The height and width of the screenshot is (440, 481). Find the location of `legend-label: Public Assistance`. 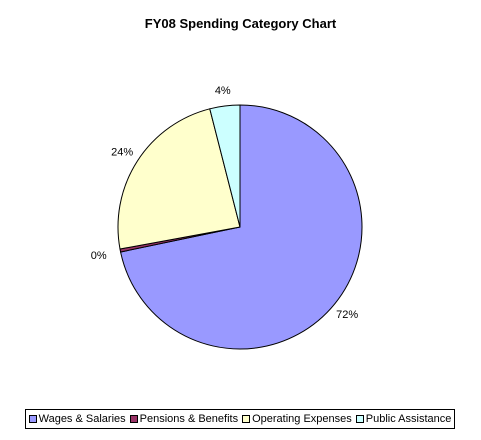

legend-label: Public Assistance is located at coordinates (408, 419).